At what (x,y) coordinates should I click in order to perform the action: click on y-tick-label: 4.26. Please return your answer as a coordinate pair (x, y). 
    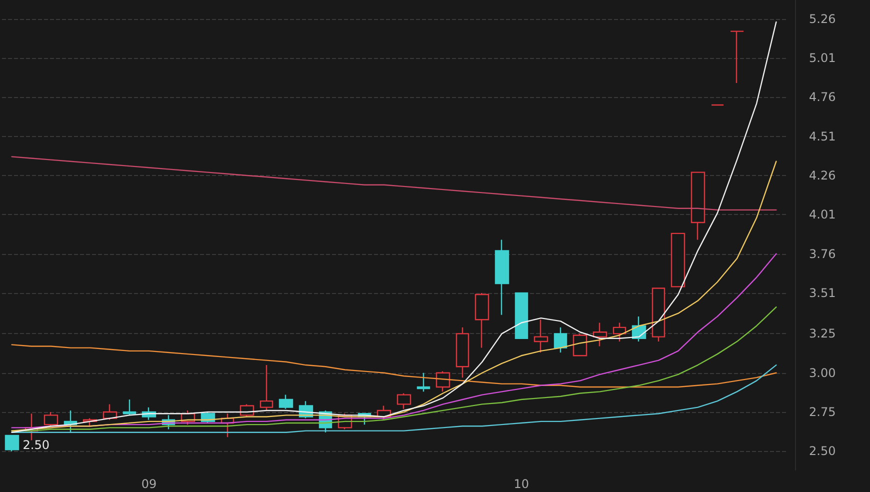
    Looking at the image, I should click on (822, 175).